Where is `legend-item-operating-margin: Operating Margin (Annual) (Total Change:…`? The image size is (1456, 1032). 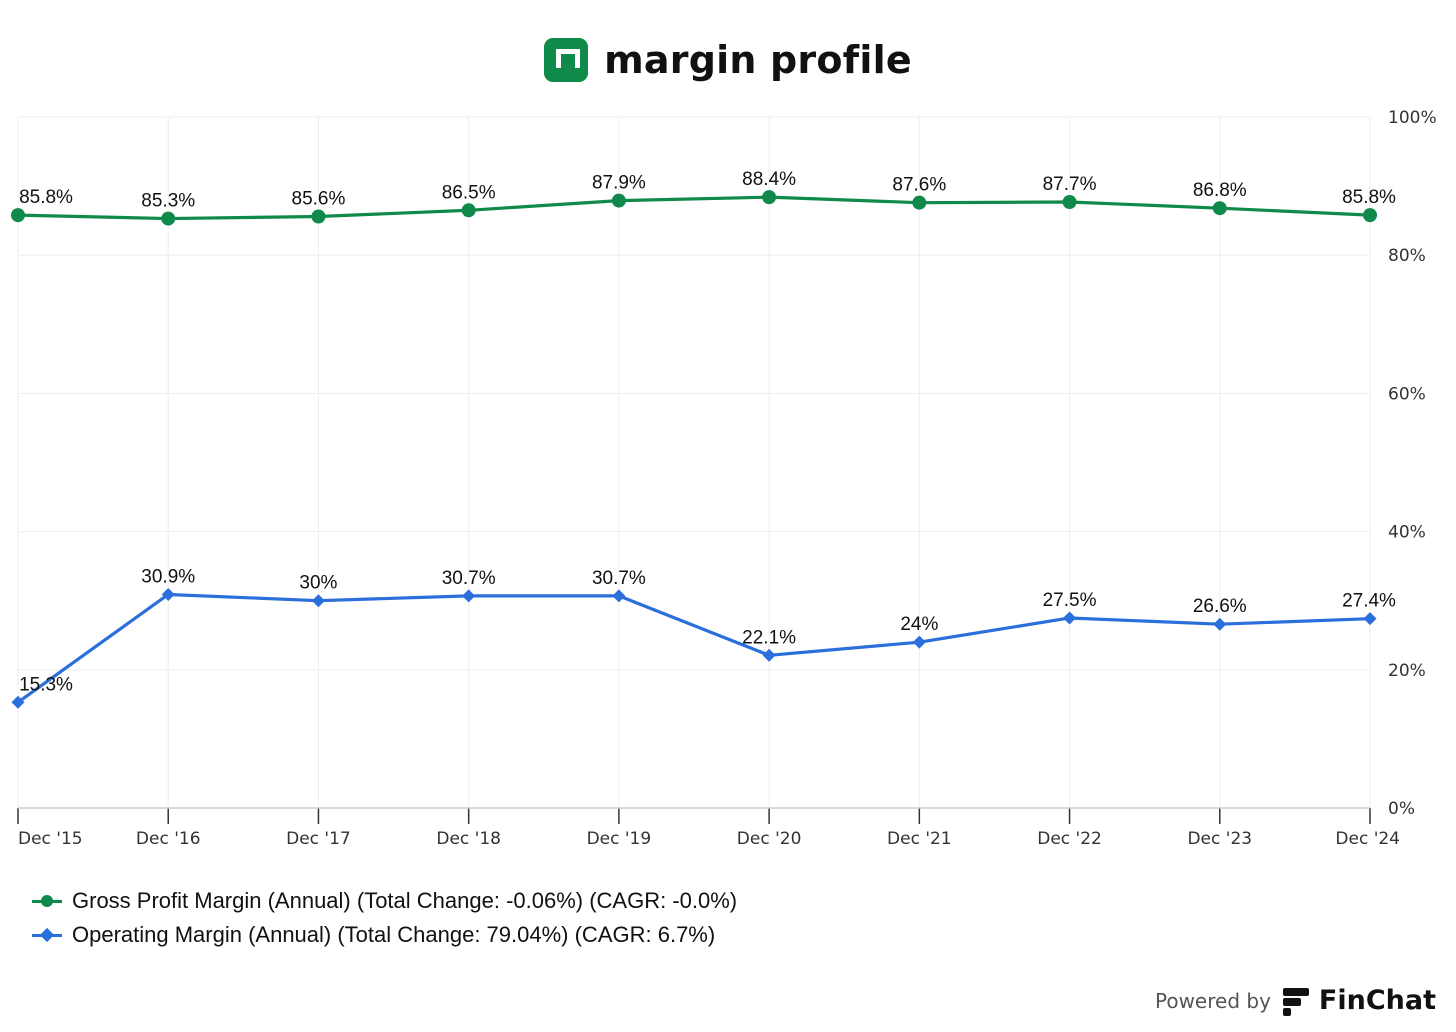 legend-item-operating-margin: Operating Margin (Annual) (Total Change:… is located at coordinates (384, 935).